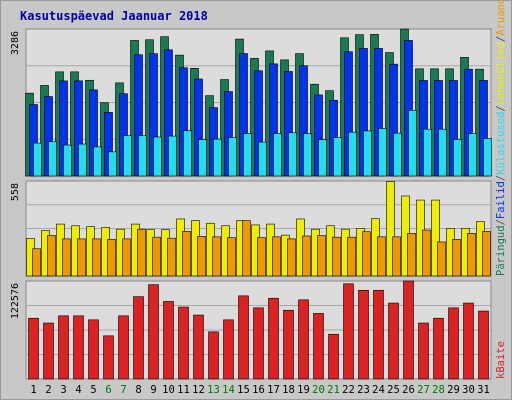  What do you see at coordinates (487, 157) in the screenshot?
I see `bar-top-series2-day31` at bounding box center [487, 157].